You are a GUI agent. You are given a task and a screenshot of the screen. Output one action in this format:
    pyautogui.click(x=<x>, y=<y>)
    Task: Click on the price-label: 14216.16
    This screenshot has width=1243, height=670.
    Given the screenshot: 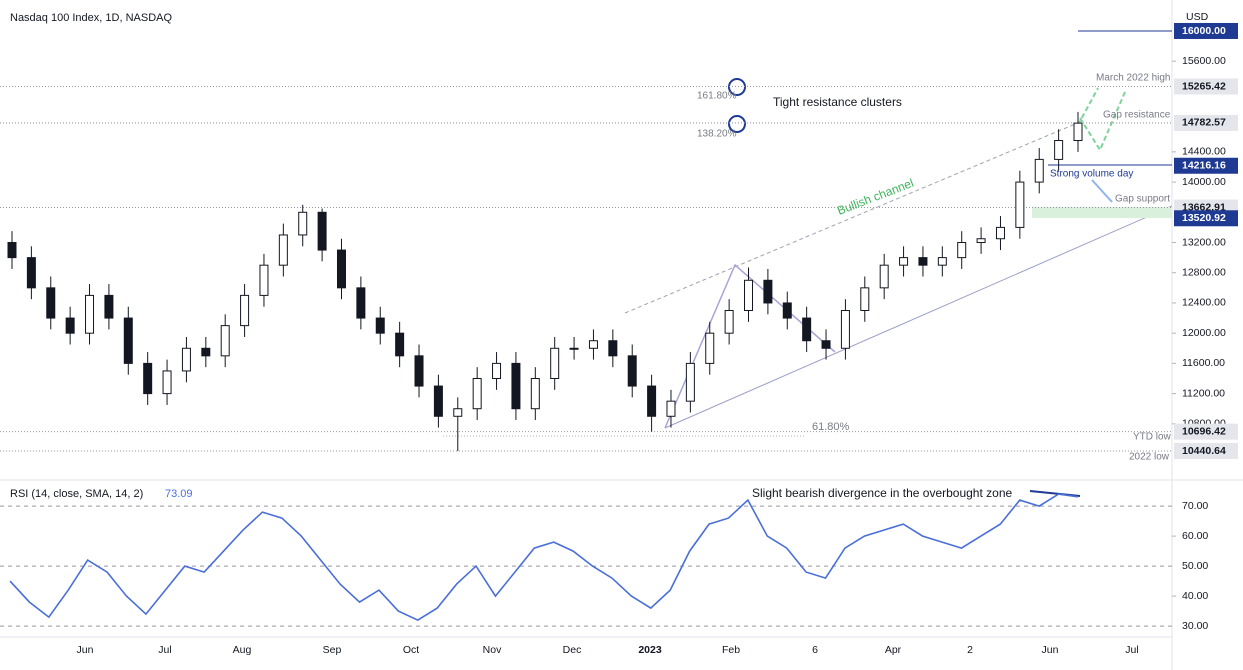 What is the action you would take?
    pyautogui.click(x=1204, y=166)
    